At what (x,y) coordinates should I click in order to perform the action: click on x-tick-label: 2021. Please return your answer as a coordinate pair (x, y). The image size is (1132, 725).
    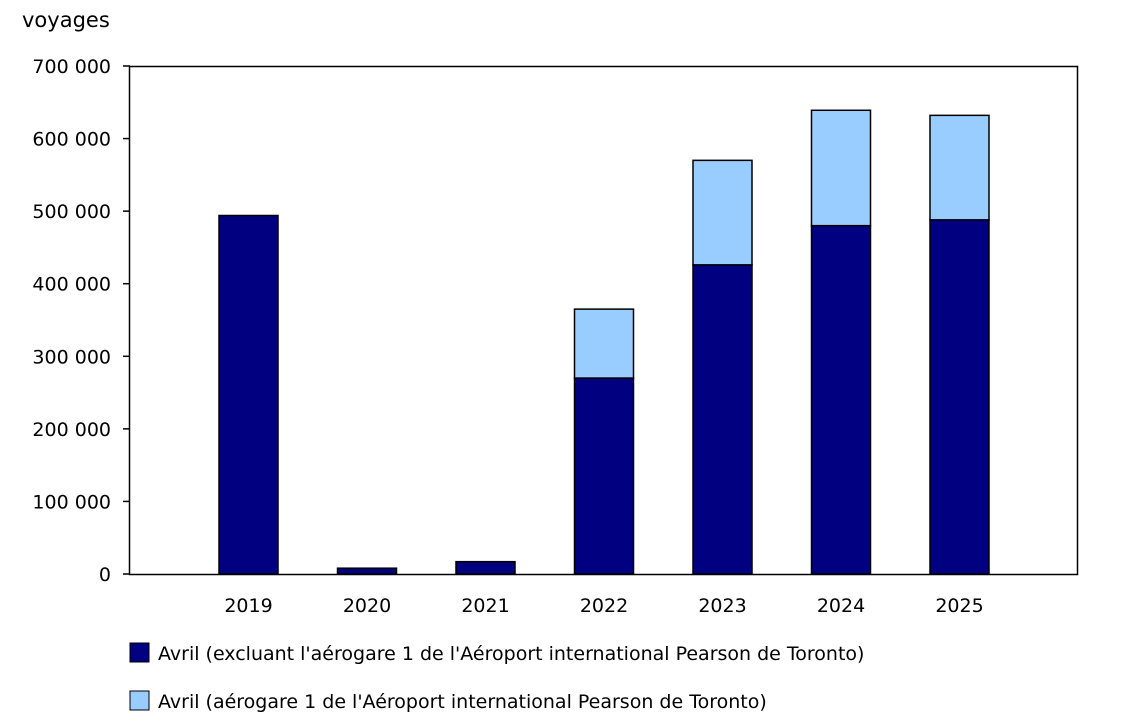
    Looking at the image, I should click on (485, 606).